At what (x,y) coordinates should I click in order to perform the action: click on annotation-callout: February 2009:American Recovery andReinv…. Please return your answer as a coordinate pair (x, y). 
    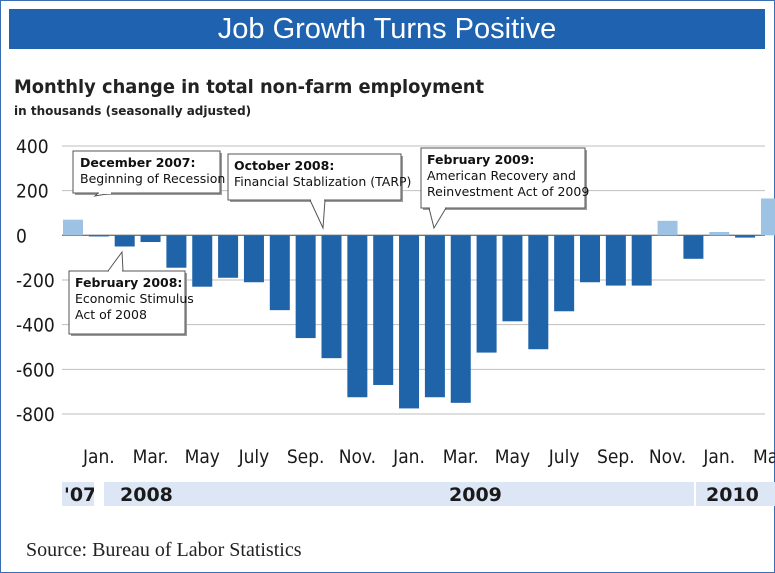
    Looking at the image, I should click on (504, 188).